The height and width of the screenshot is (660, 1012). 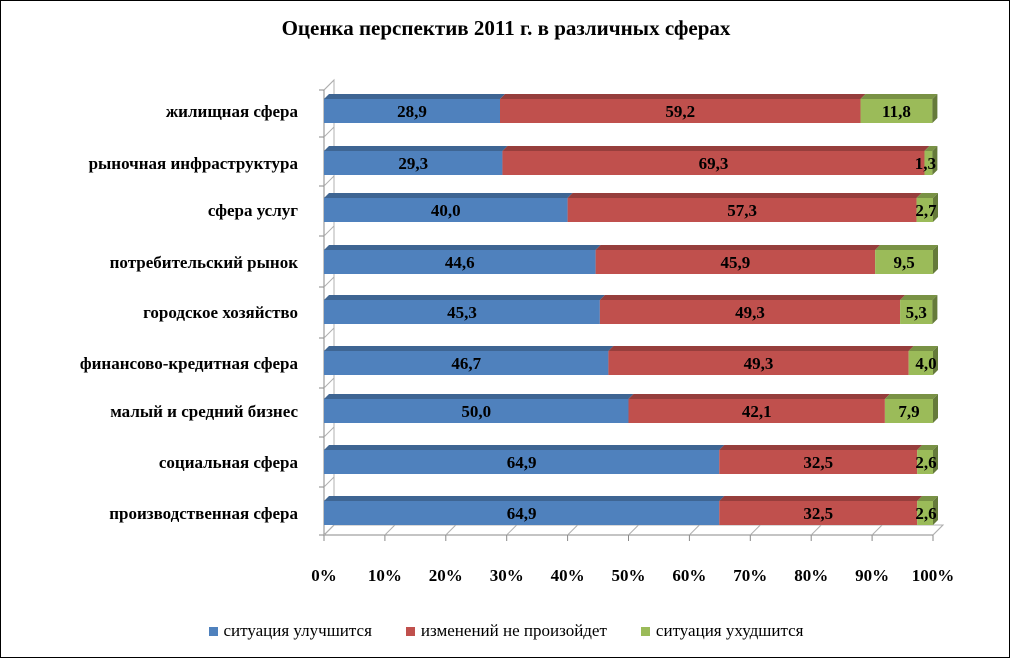 I want to click on data-label: 46,7, so click(x=466, y=363).